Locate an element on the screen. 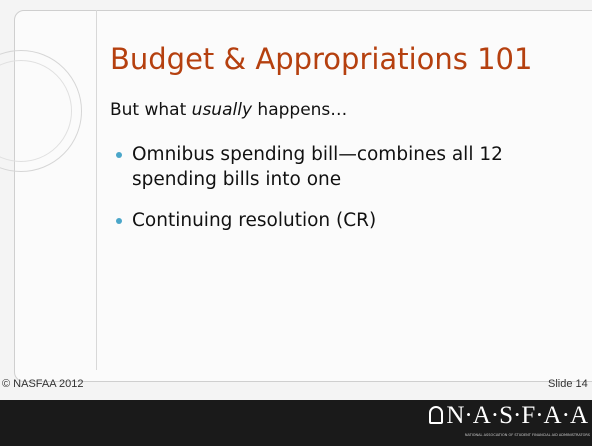 This screenshot has width=592, height=446. divider is located at coordinates (96, 190).